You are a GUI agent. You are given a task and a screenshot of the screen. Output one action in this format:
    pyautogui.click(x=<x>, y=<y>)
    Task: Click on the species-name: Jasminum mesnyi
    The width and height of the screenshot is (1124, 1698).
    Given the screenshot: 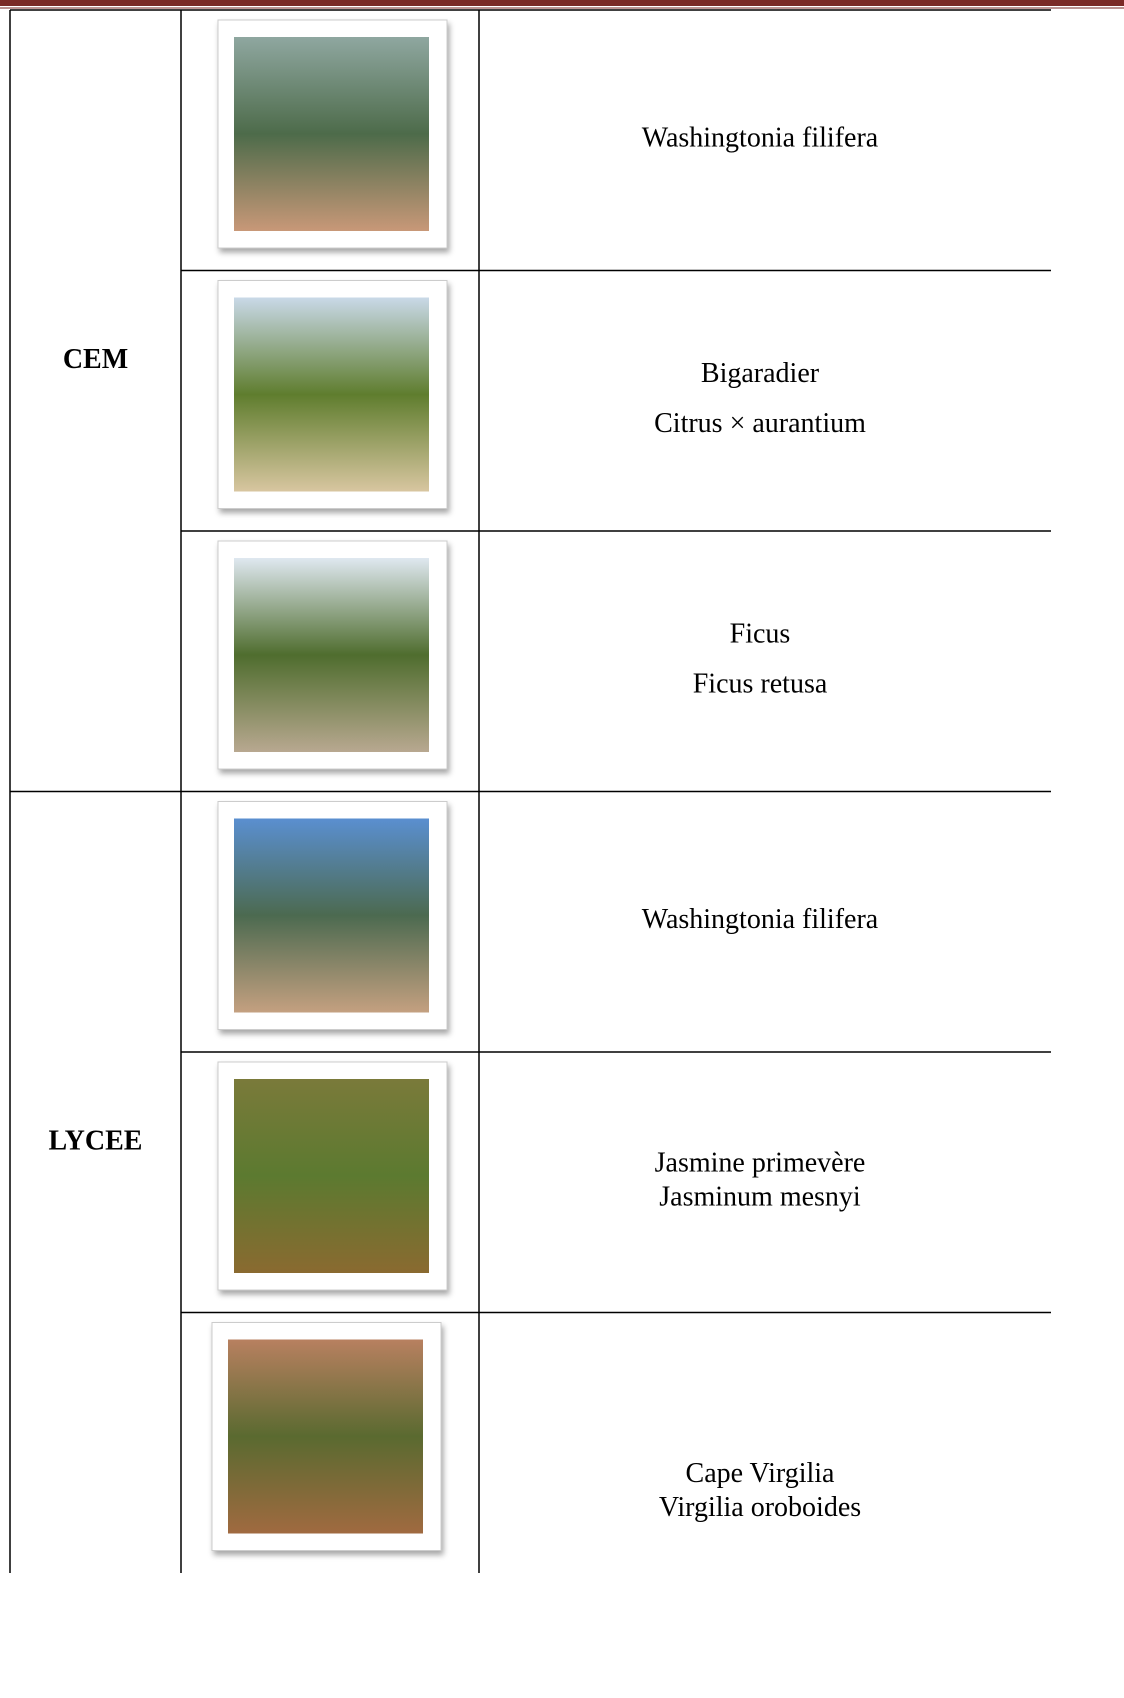 What is the action you would take?
    pyautogui.click(x=760, y=1197)
    